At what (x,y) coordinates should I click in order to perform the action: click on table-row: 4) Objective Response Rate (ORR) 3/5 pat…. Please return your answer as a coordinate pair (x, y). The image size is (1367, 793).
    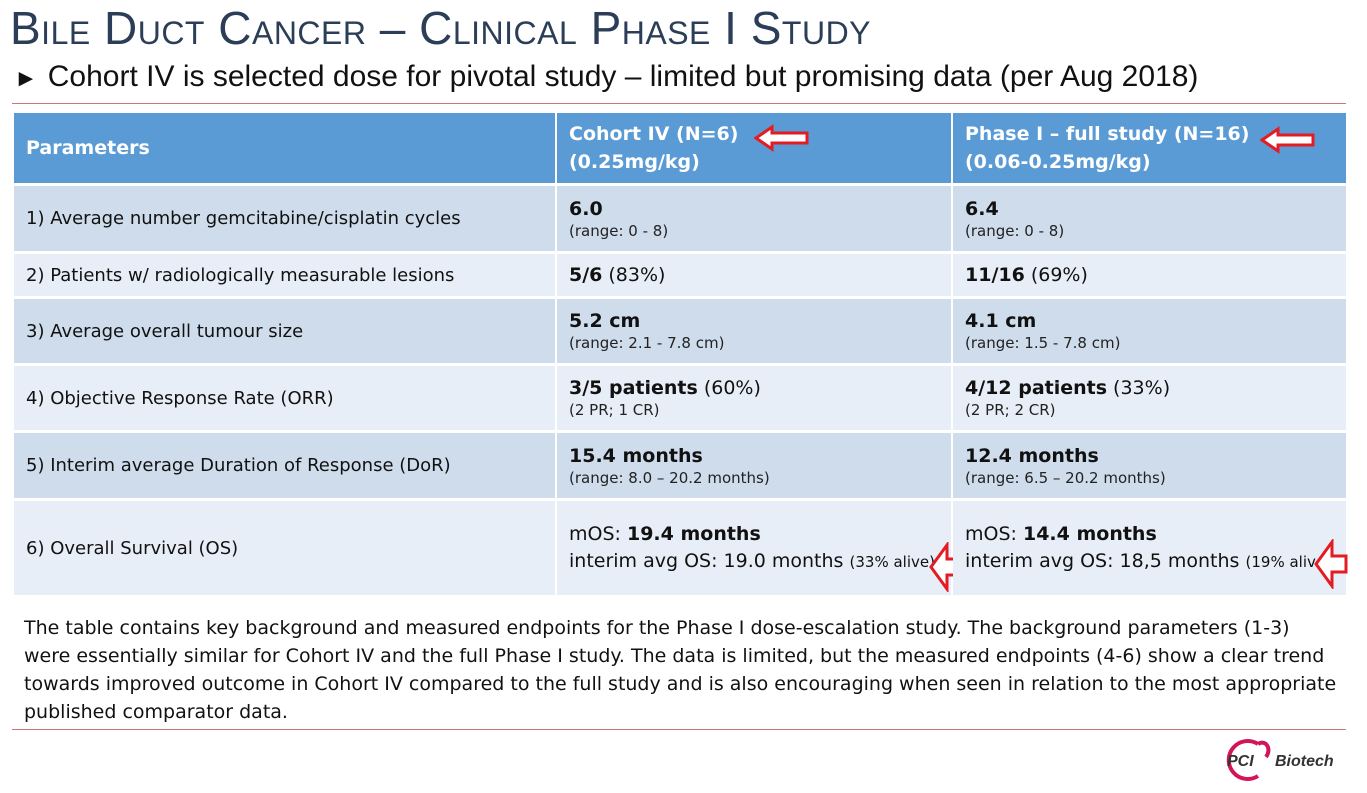
    Looking at the image, I should click on (680, 398).